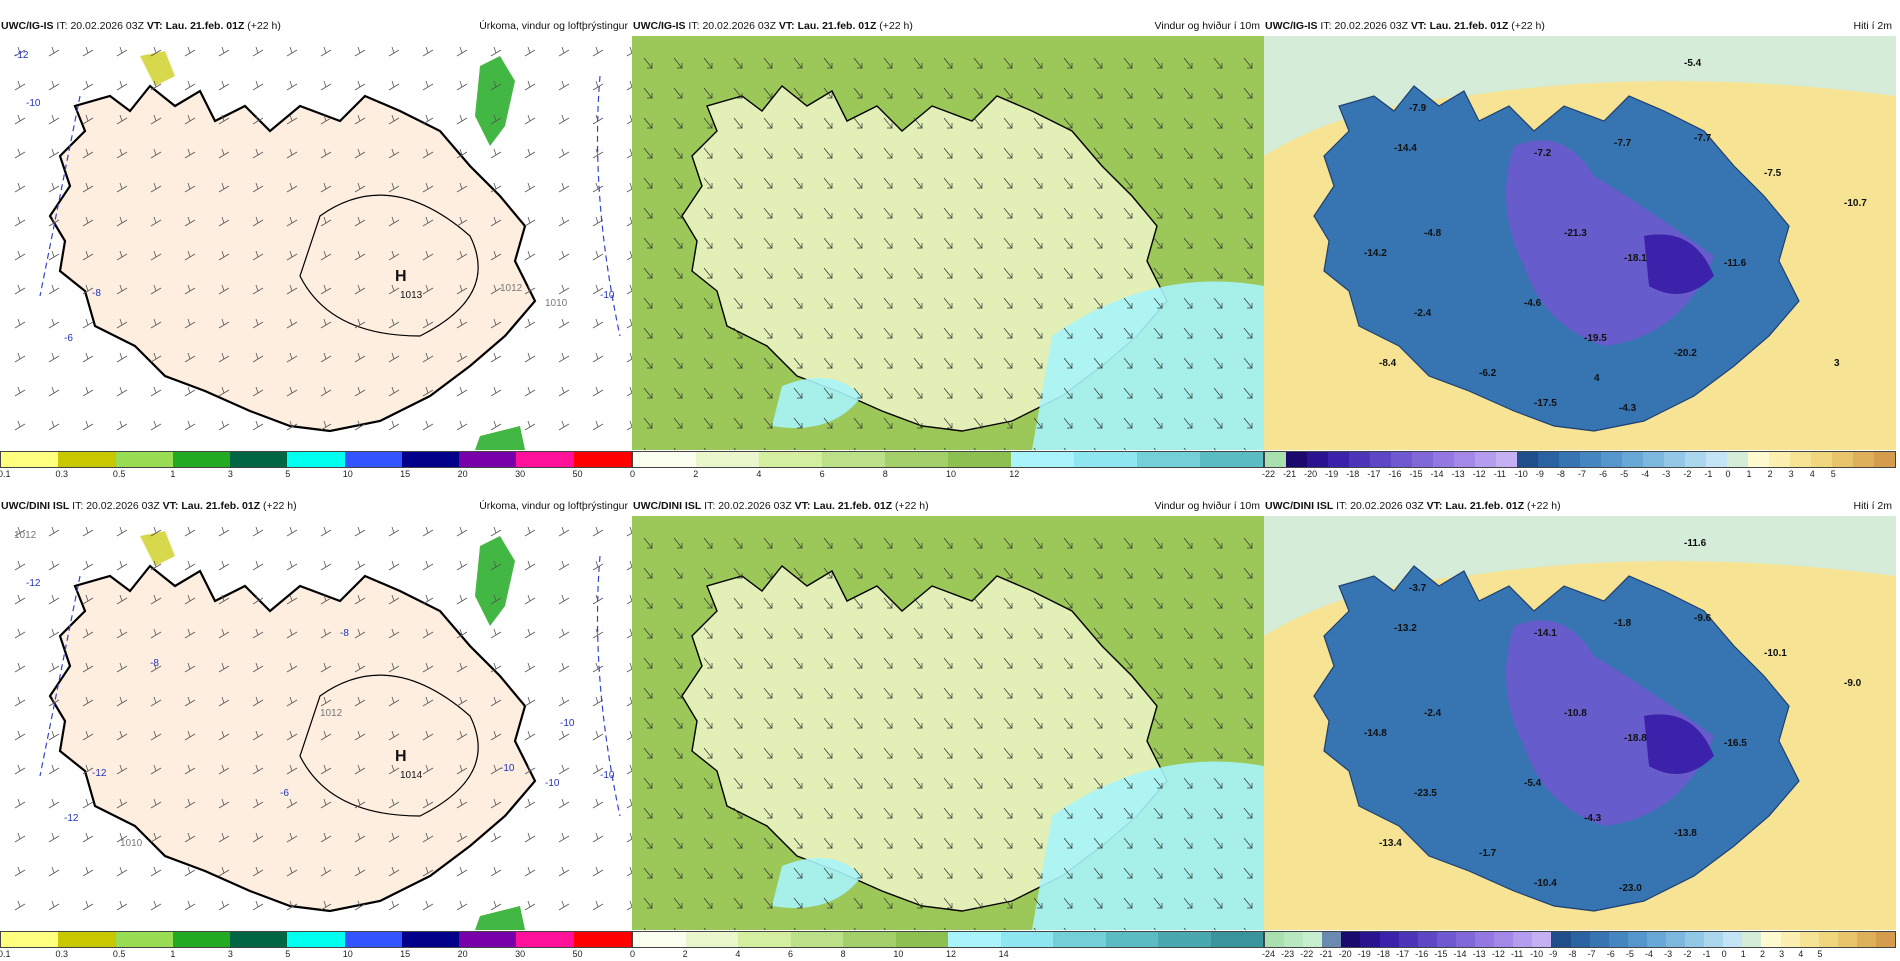 This screenshot has width=1900, height=961. I want to click on colorbar-tick-label: -9, so click(1553, 954).